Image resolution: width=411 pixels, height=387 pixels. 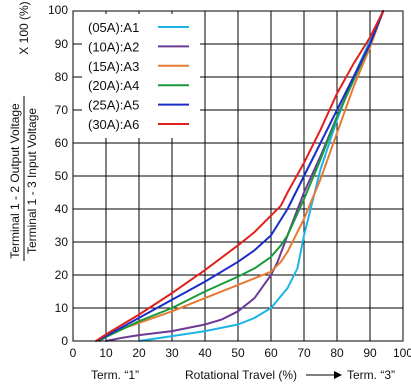 What do you see at coordinates (106, 353) in the screenshot?
I see `x-tick-label: 10` at bounding box center [106, 353].